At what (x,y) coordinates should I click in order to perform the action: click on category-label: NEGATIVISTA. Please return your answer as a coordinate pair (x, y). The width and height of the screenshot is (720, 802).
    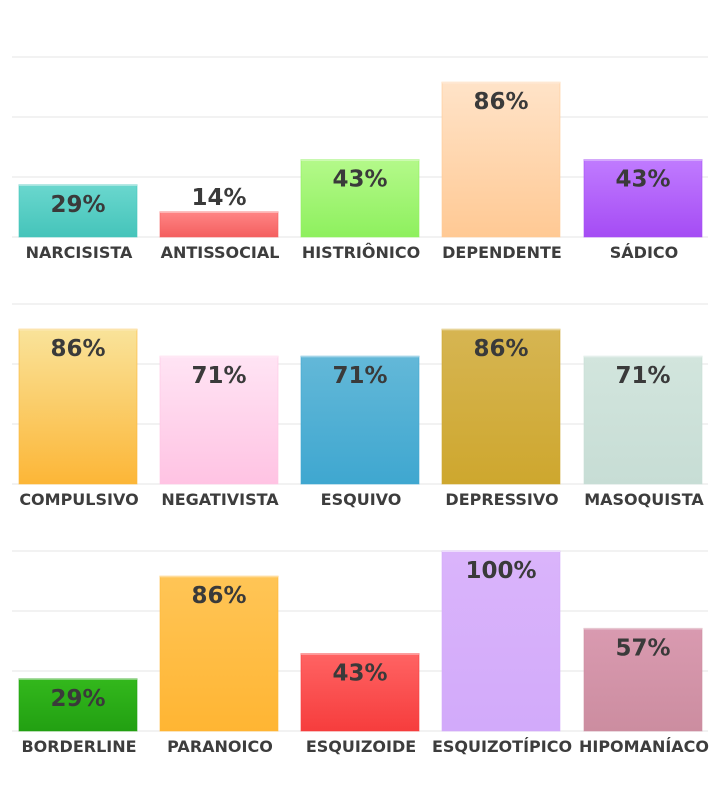
    Looking at the image, I should click on (220, 499).